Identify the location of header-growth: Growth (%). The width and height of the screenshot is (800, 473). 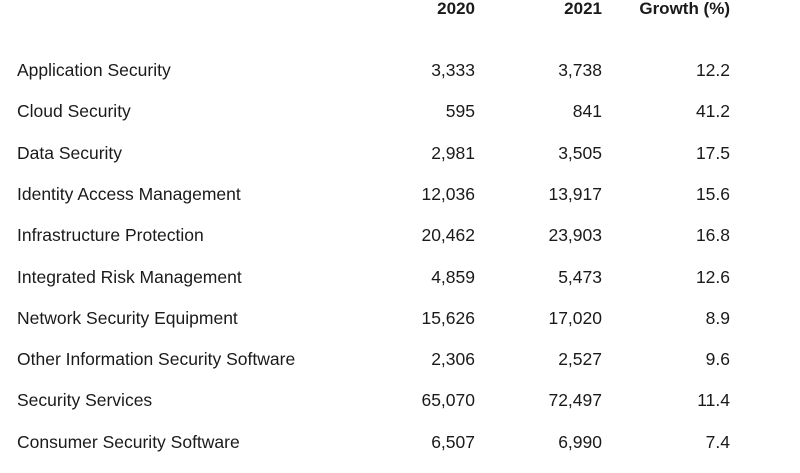
(684, 9).